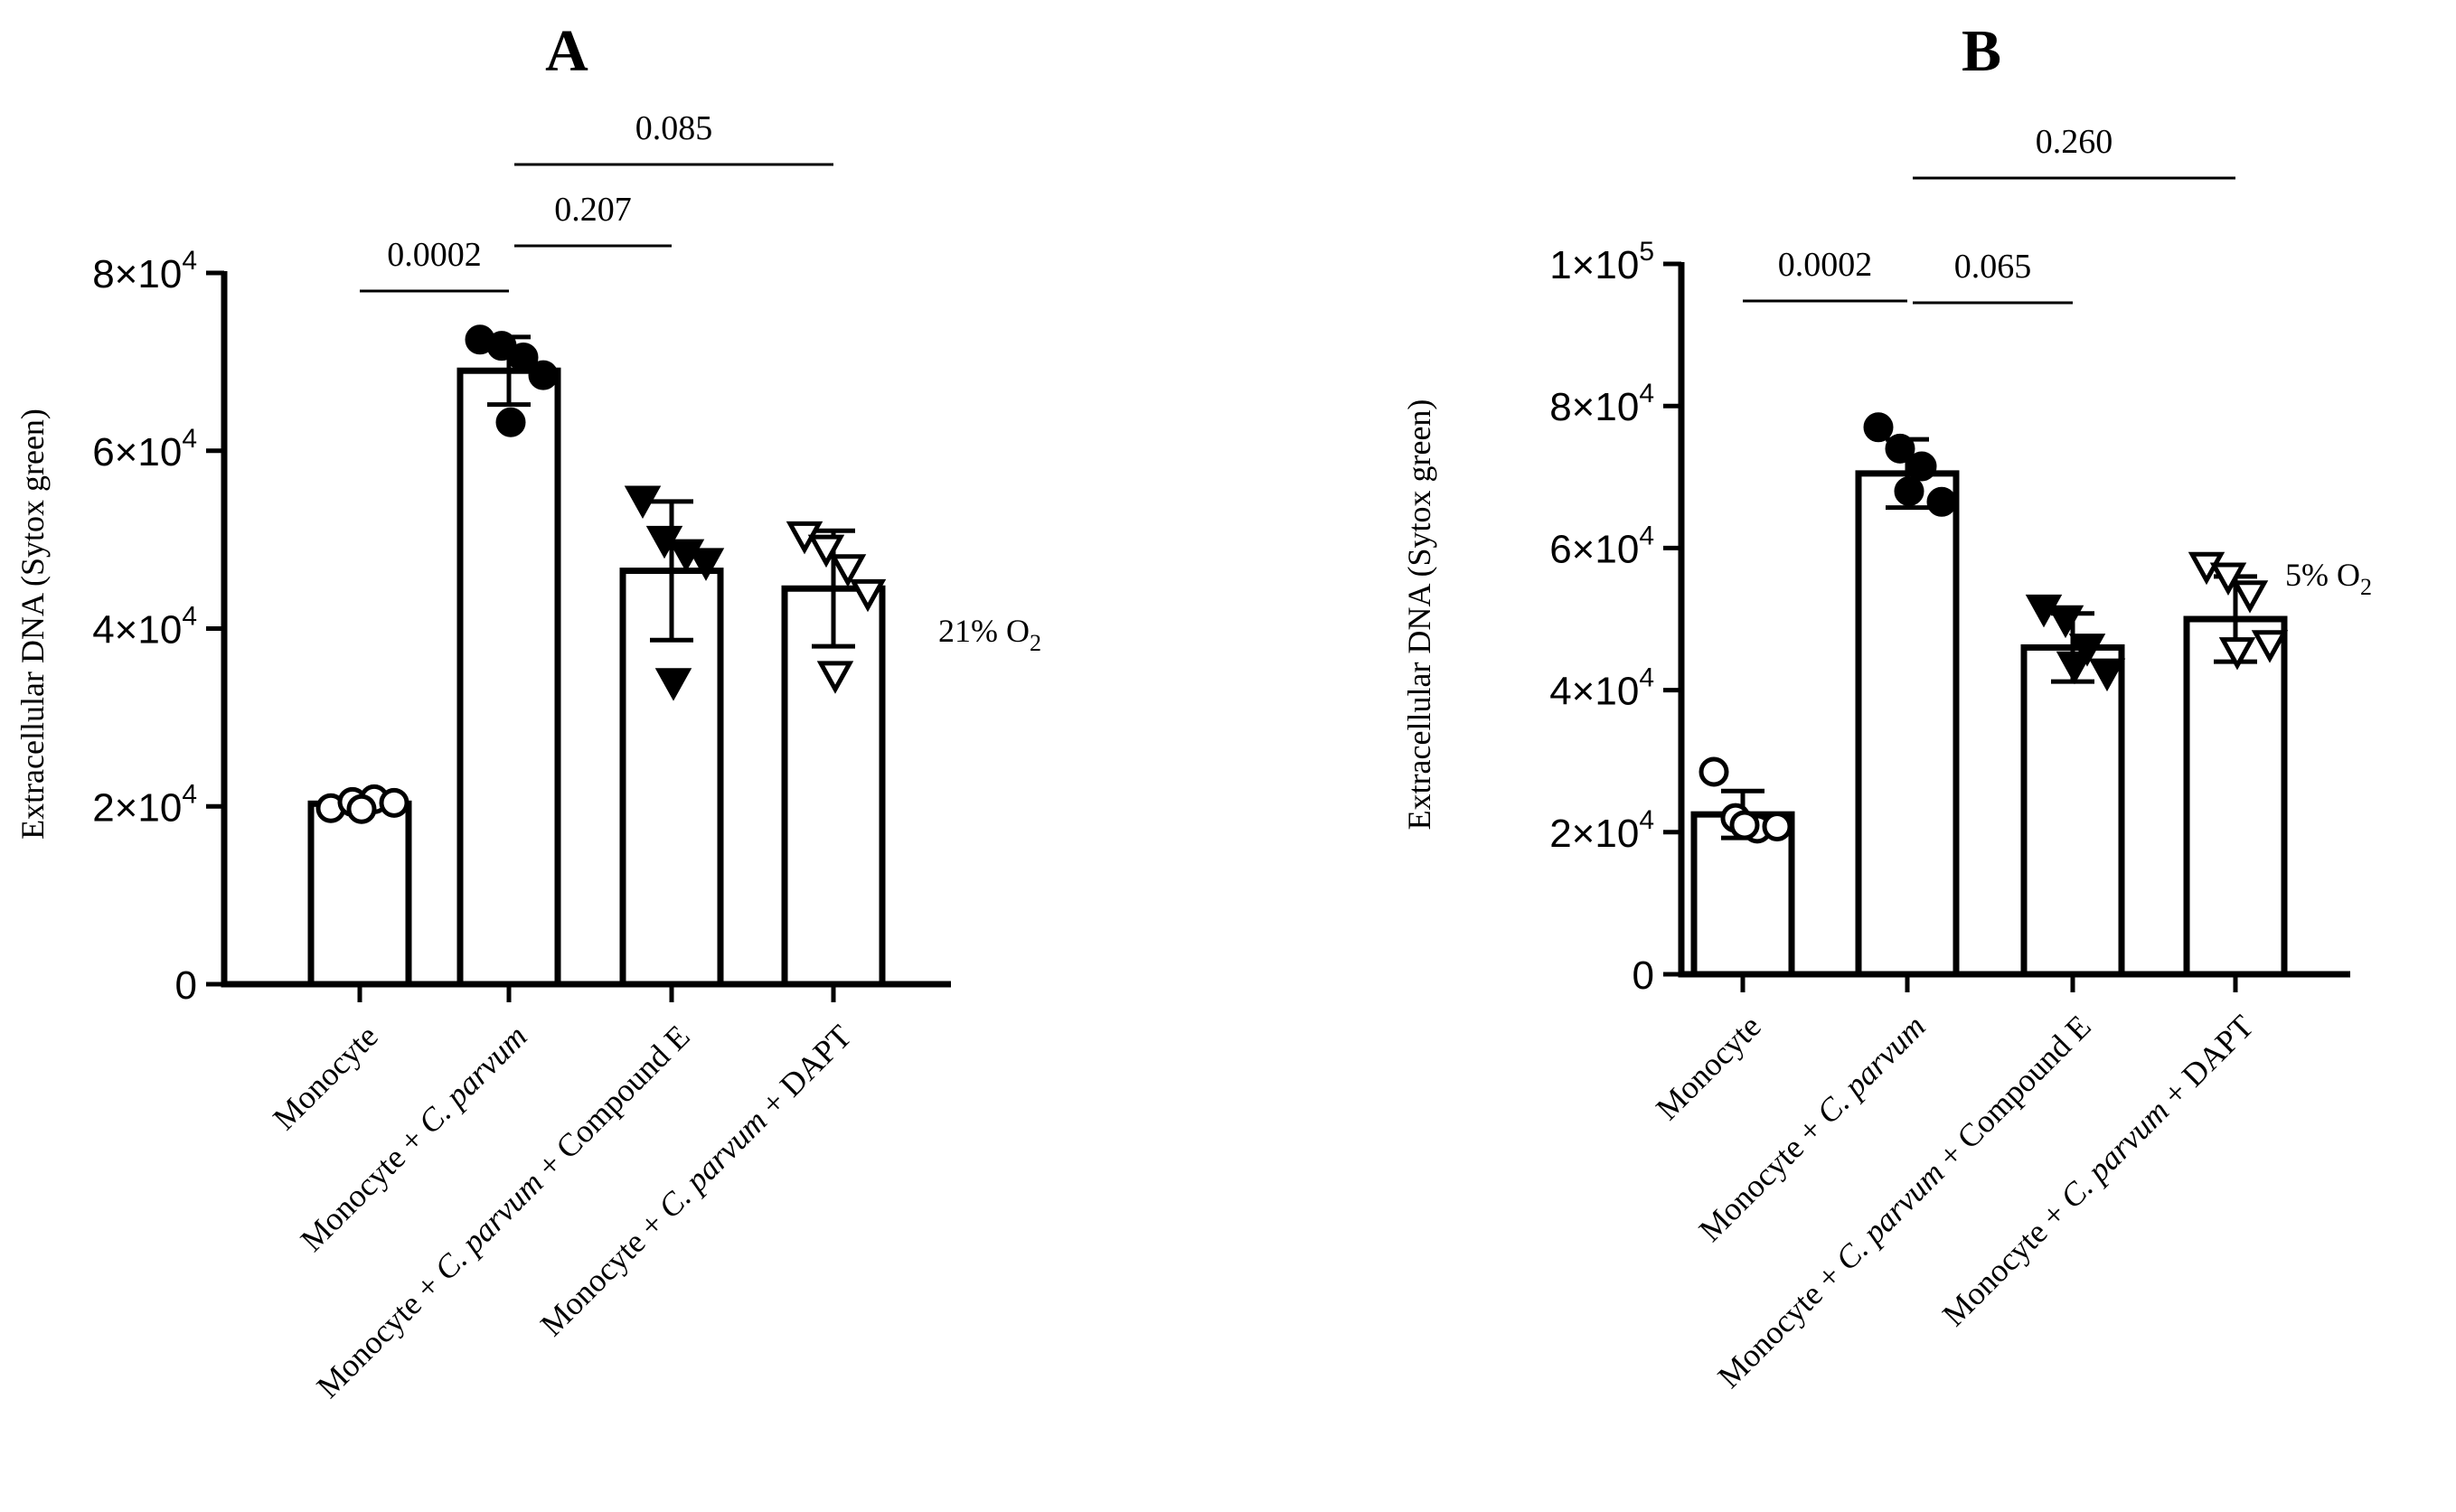 The height and width of the screenshot is (1512, 2456). I want to click on condition-text: 21% O, so click(984, 631).